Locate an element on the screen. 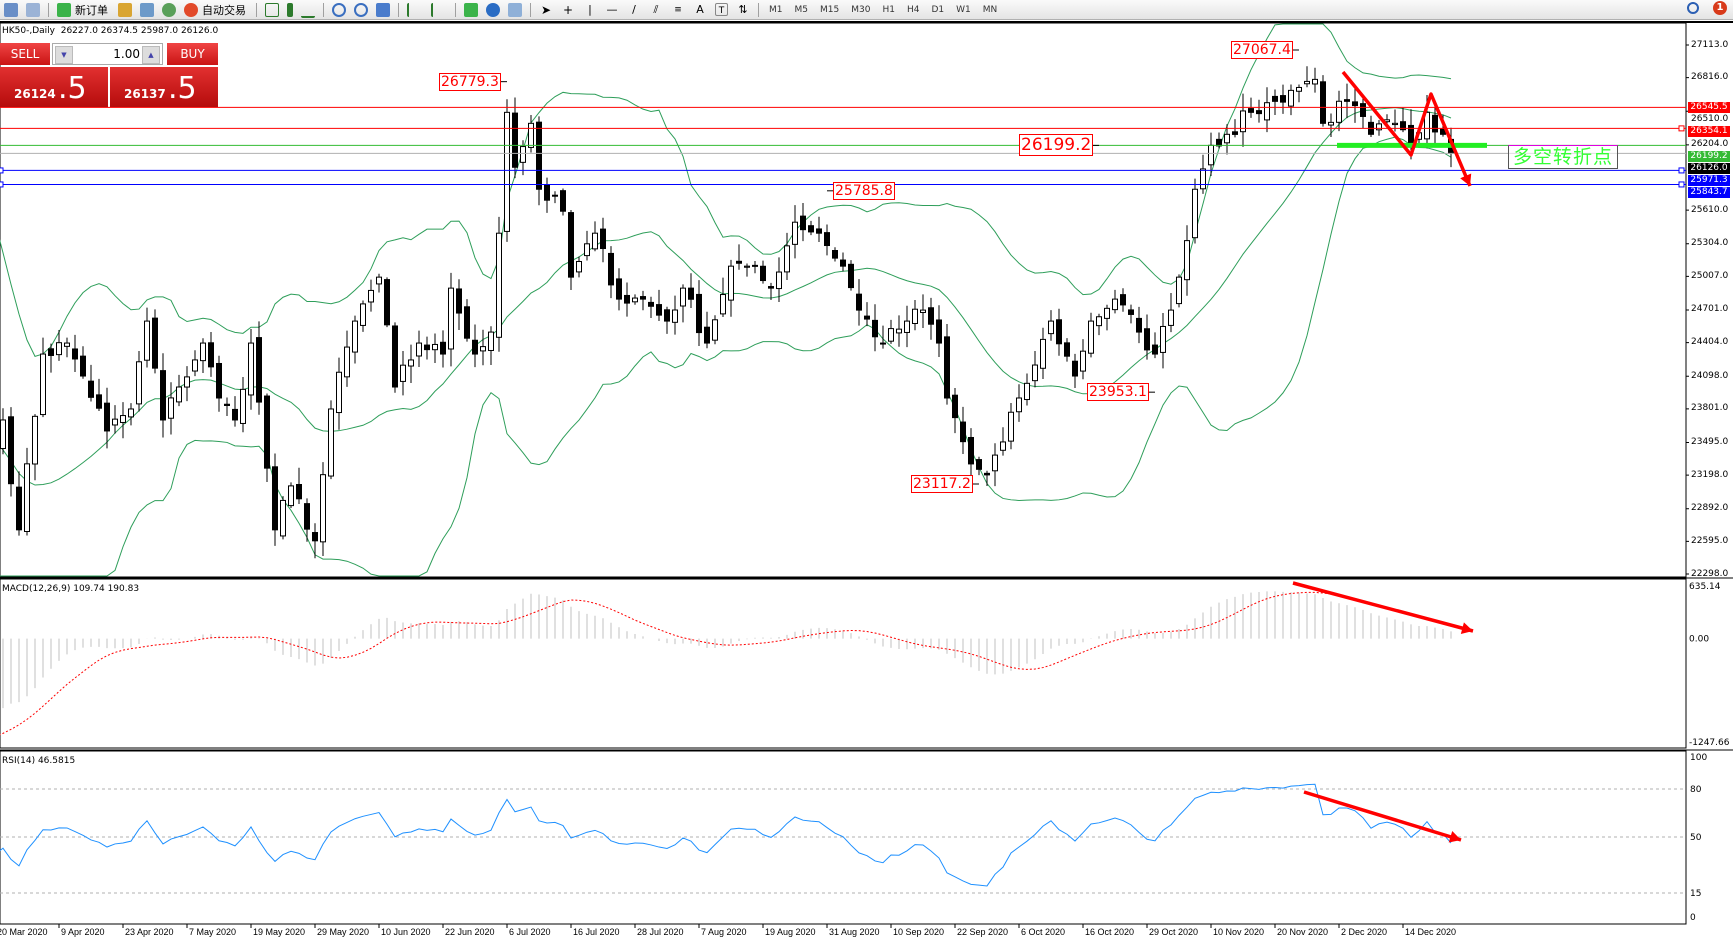 Image resolution: width=1733 pixels, height=938 pixels. zoom-in-icon is located at coordinates (339, 9).